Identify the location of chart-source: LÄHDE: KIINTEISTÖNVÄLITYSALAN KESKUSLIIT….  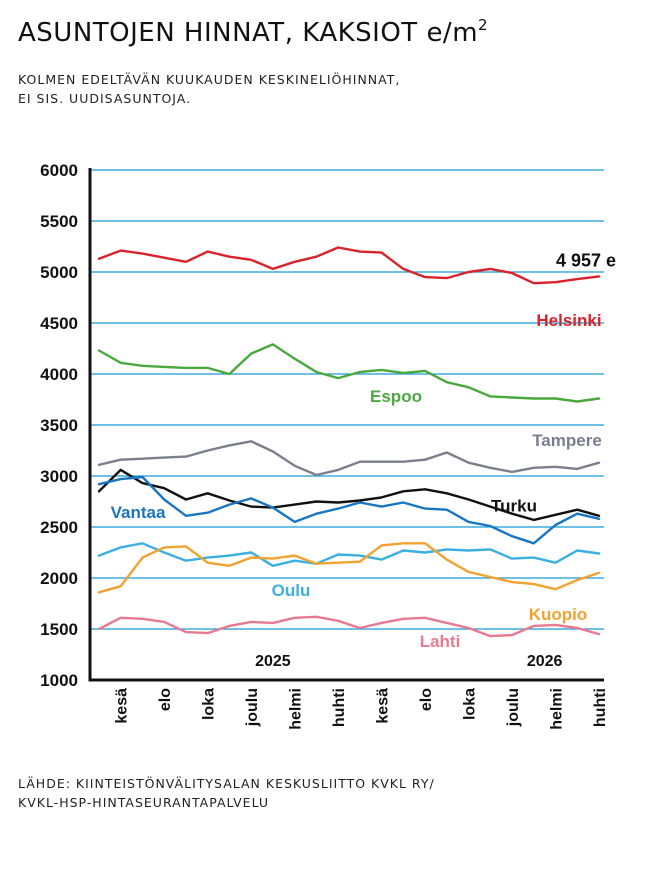
(226, 793).